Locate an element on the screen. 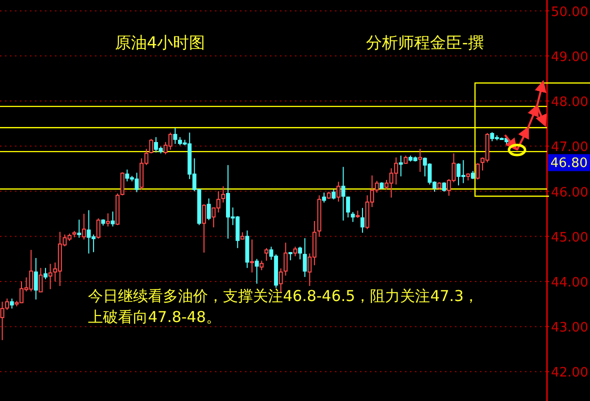 The image size is (590, 401). y-tick-label: 44.00 is located at coordinates (569, 282).